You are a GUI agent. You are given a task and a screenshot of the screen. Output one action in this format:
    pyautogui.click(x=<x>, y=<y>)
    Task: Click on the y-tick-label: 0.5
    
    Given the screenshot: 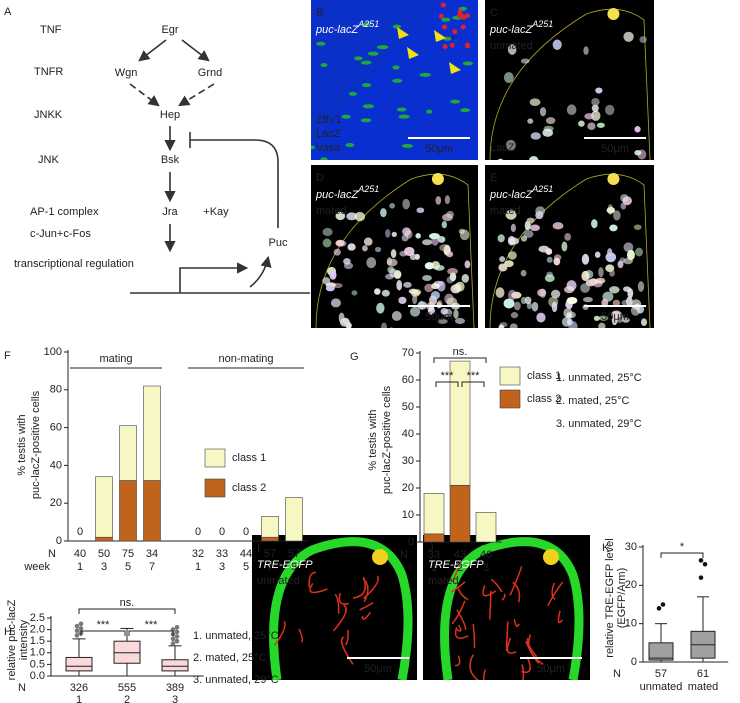 What is the action you would take?
    pyautogui.click(x=37, y=664)
    